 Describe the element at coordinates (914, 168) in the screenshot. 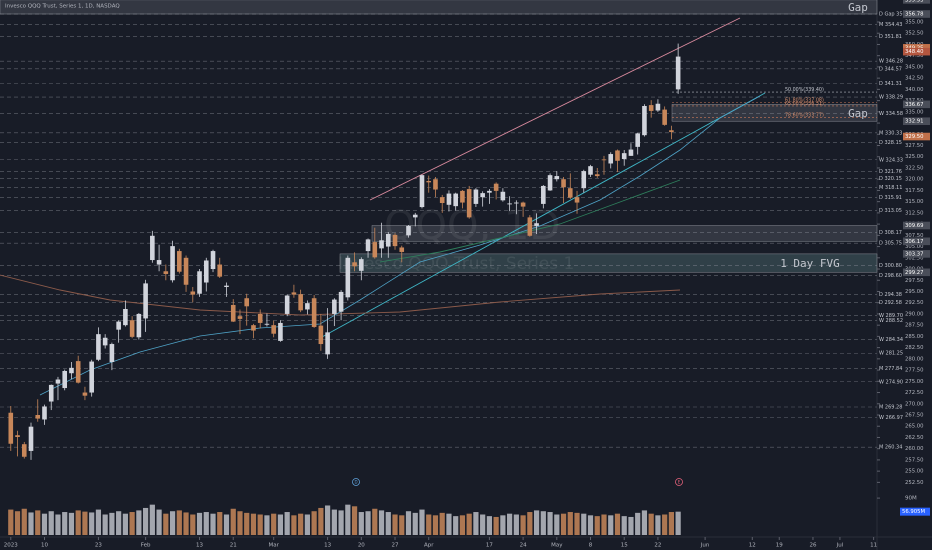

I see `y-tick-label: 322.50` at that location.